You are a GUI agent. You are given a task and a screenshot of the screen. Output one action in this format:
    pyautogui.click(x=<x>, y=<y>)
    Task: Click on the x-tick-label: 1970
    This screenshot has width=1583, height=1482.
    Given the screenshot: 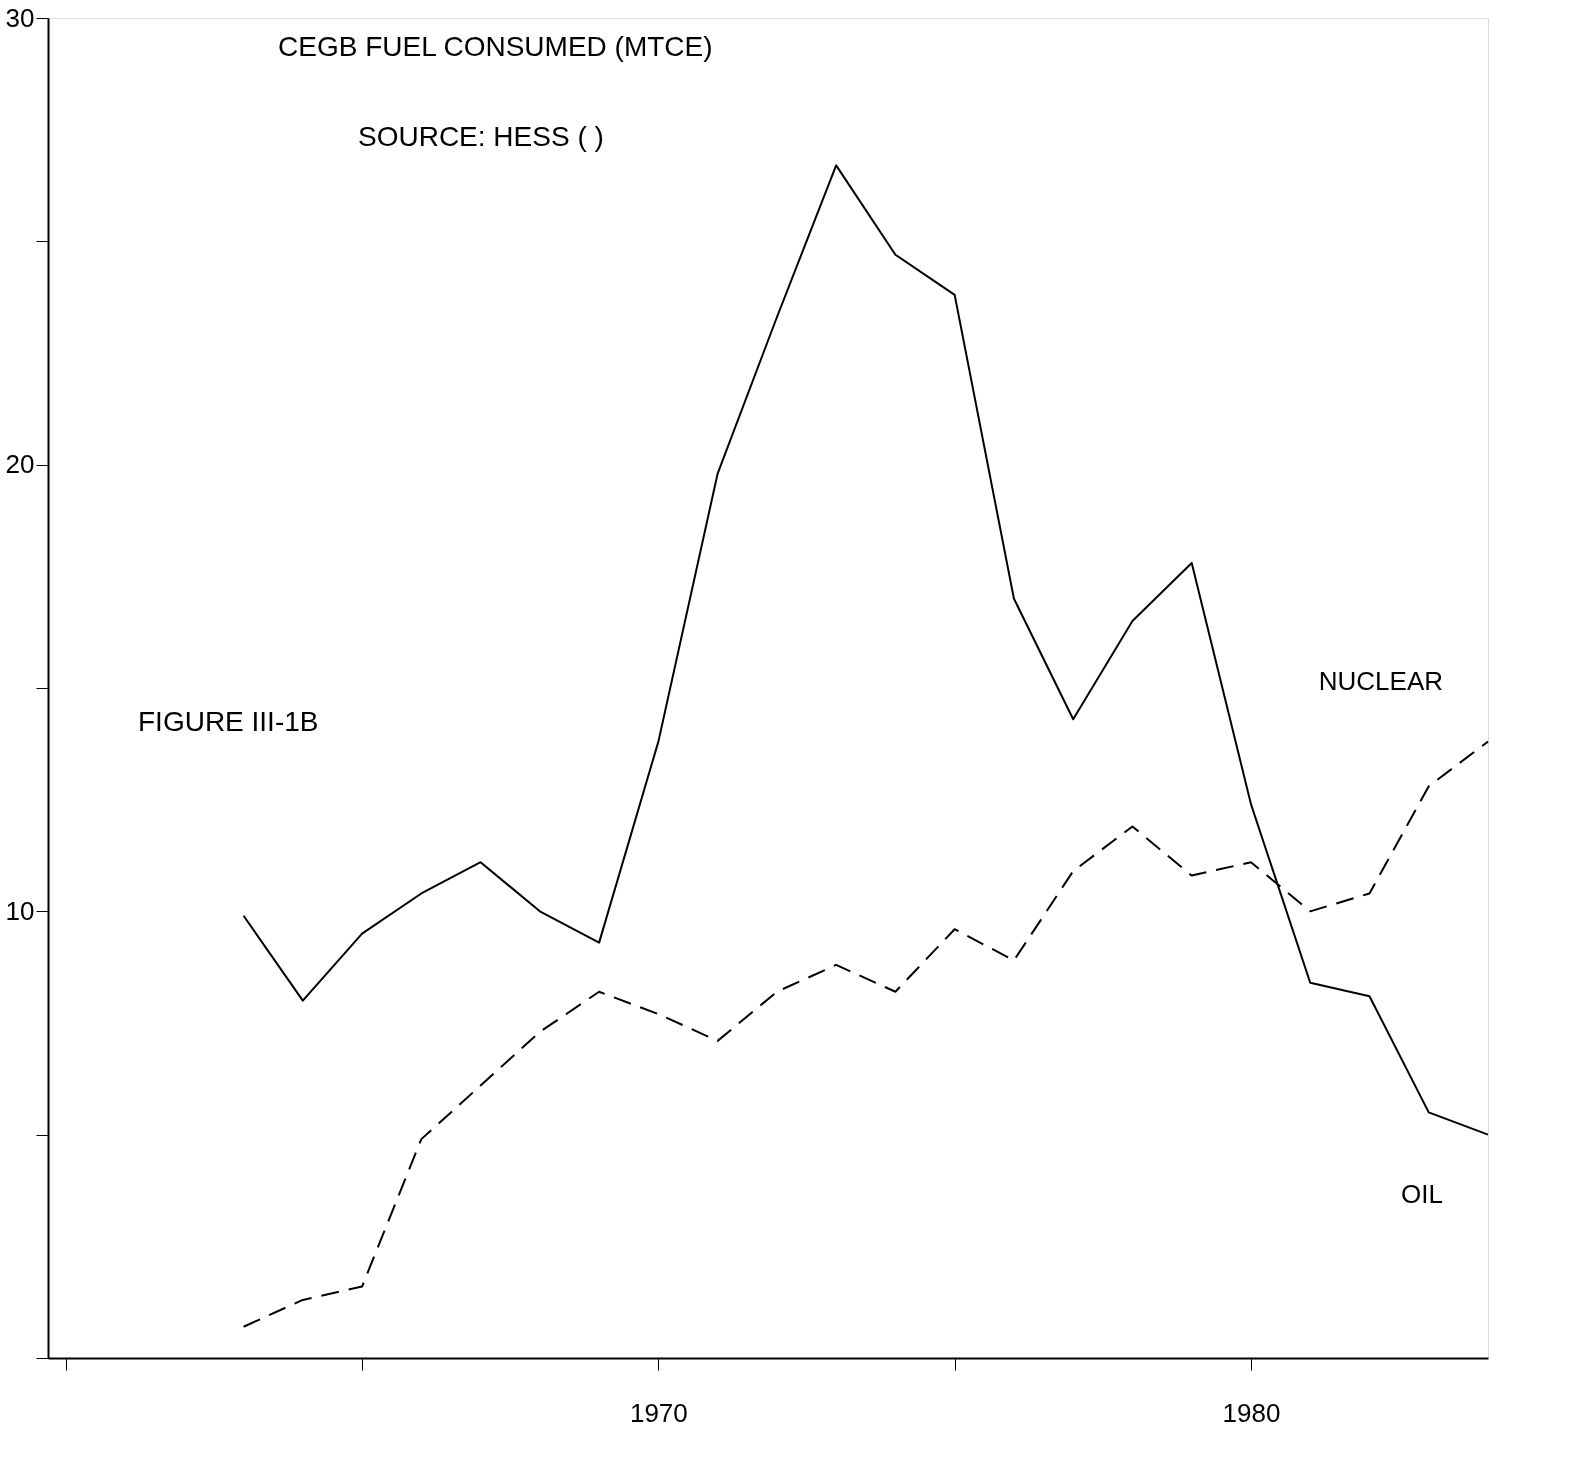 What is the action you would take?
    pyautogui.click(x=658, y=1412)
    